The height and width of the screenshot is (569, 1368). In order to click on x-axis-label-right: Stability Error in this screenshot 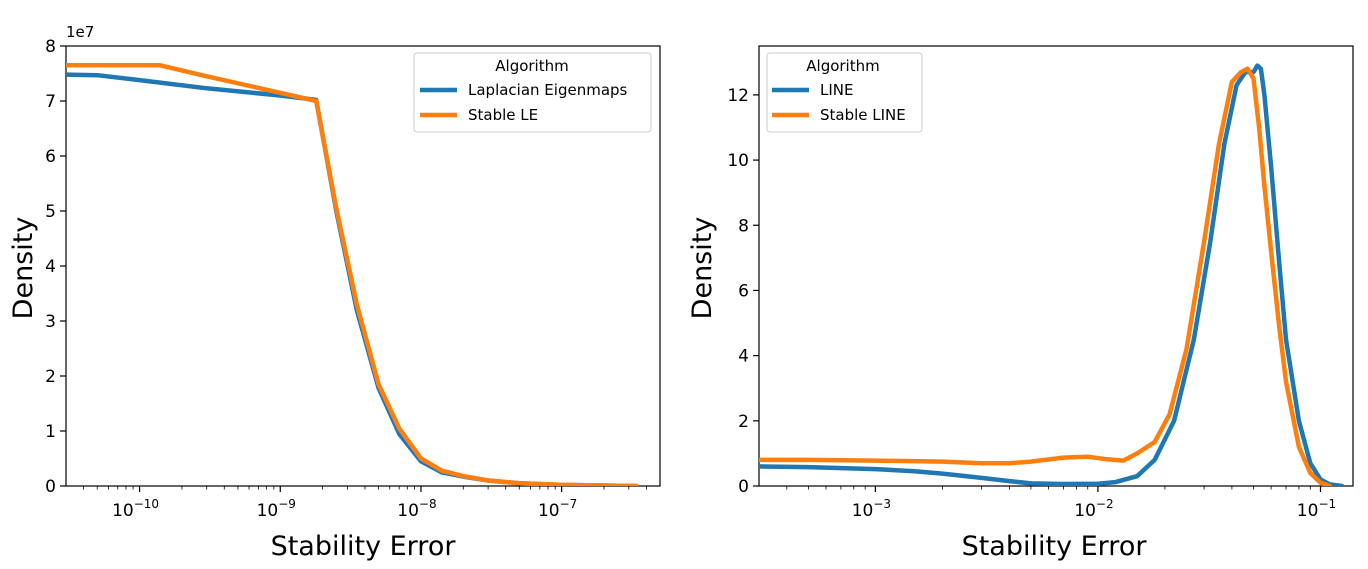, I will do `click(1055, 546)`.